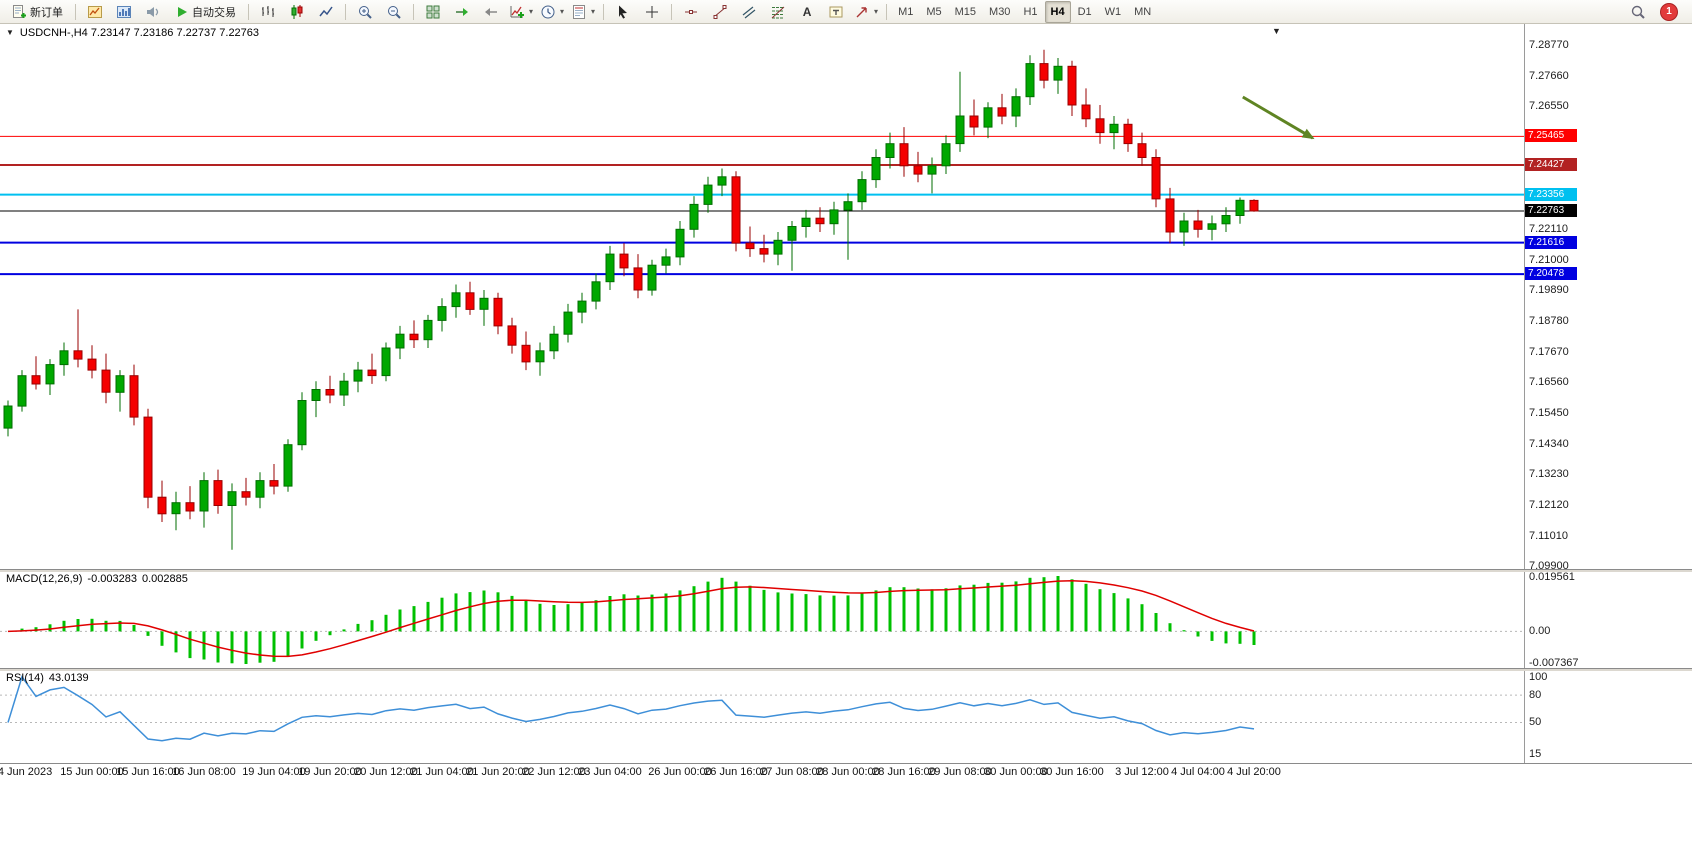 The height and width of the screenshot is (848, 1692). Describe the element at coordinates (214, 12) in the screenshot. I see `autotrade-label: 自动交易` at that location.